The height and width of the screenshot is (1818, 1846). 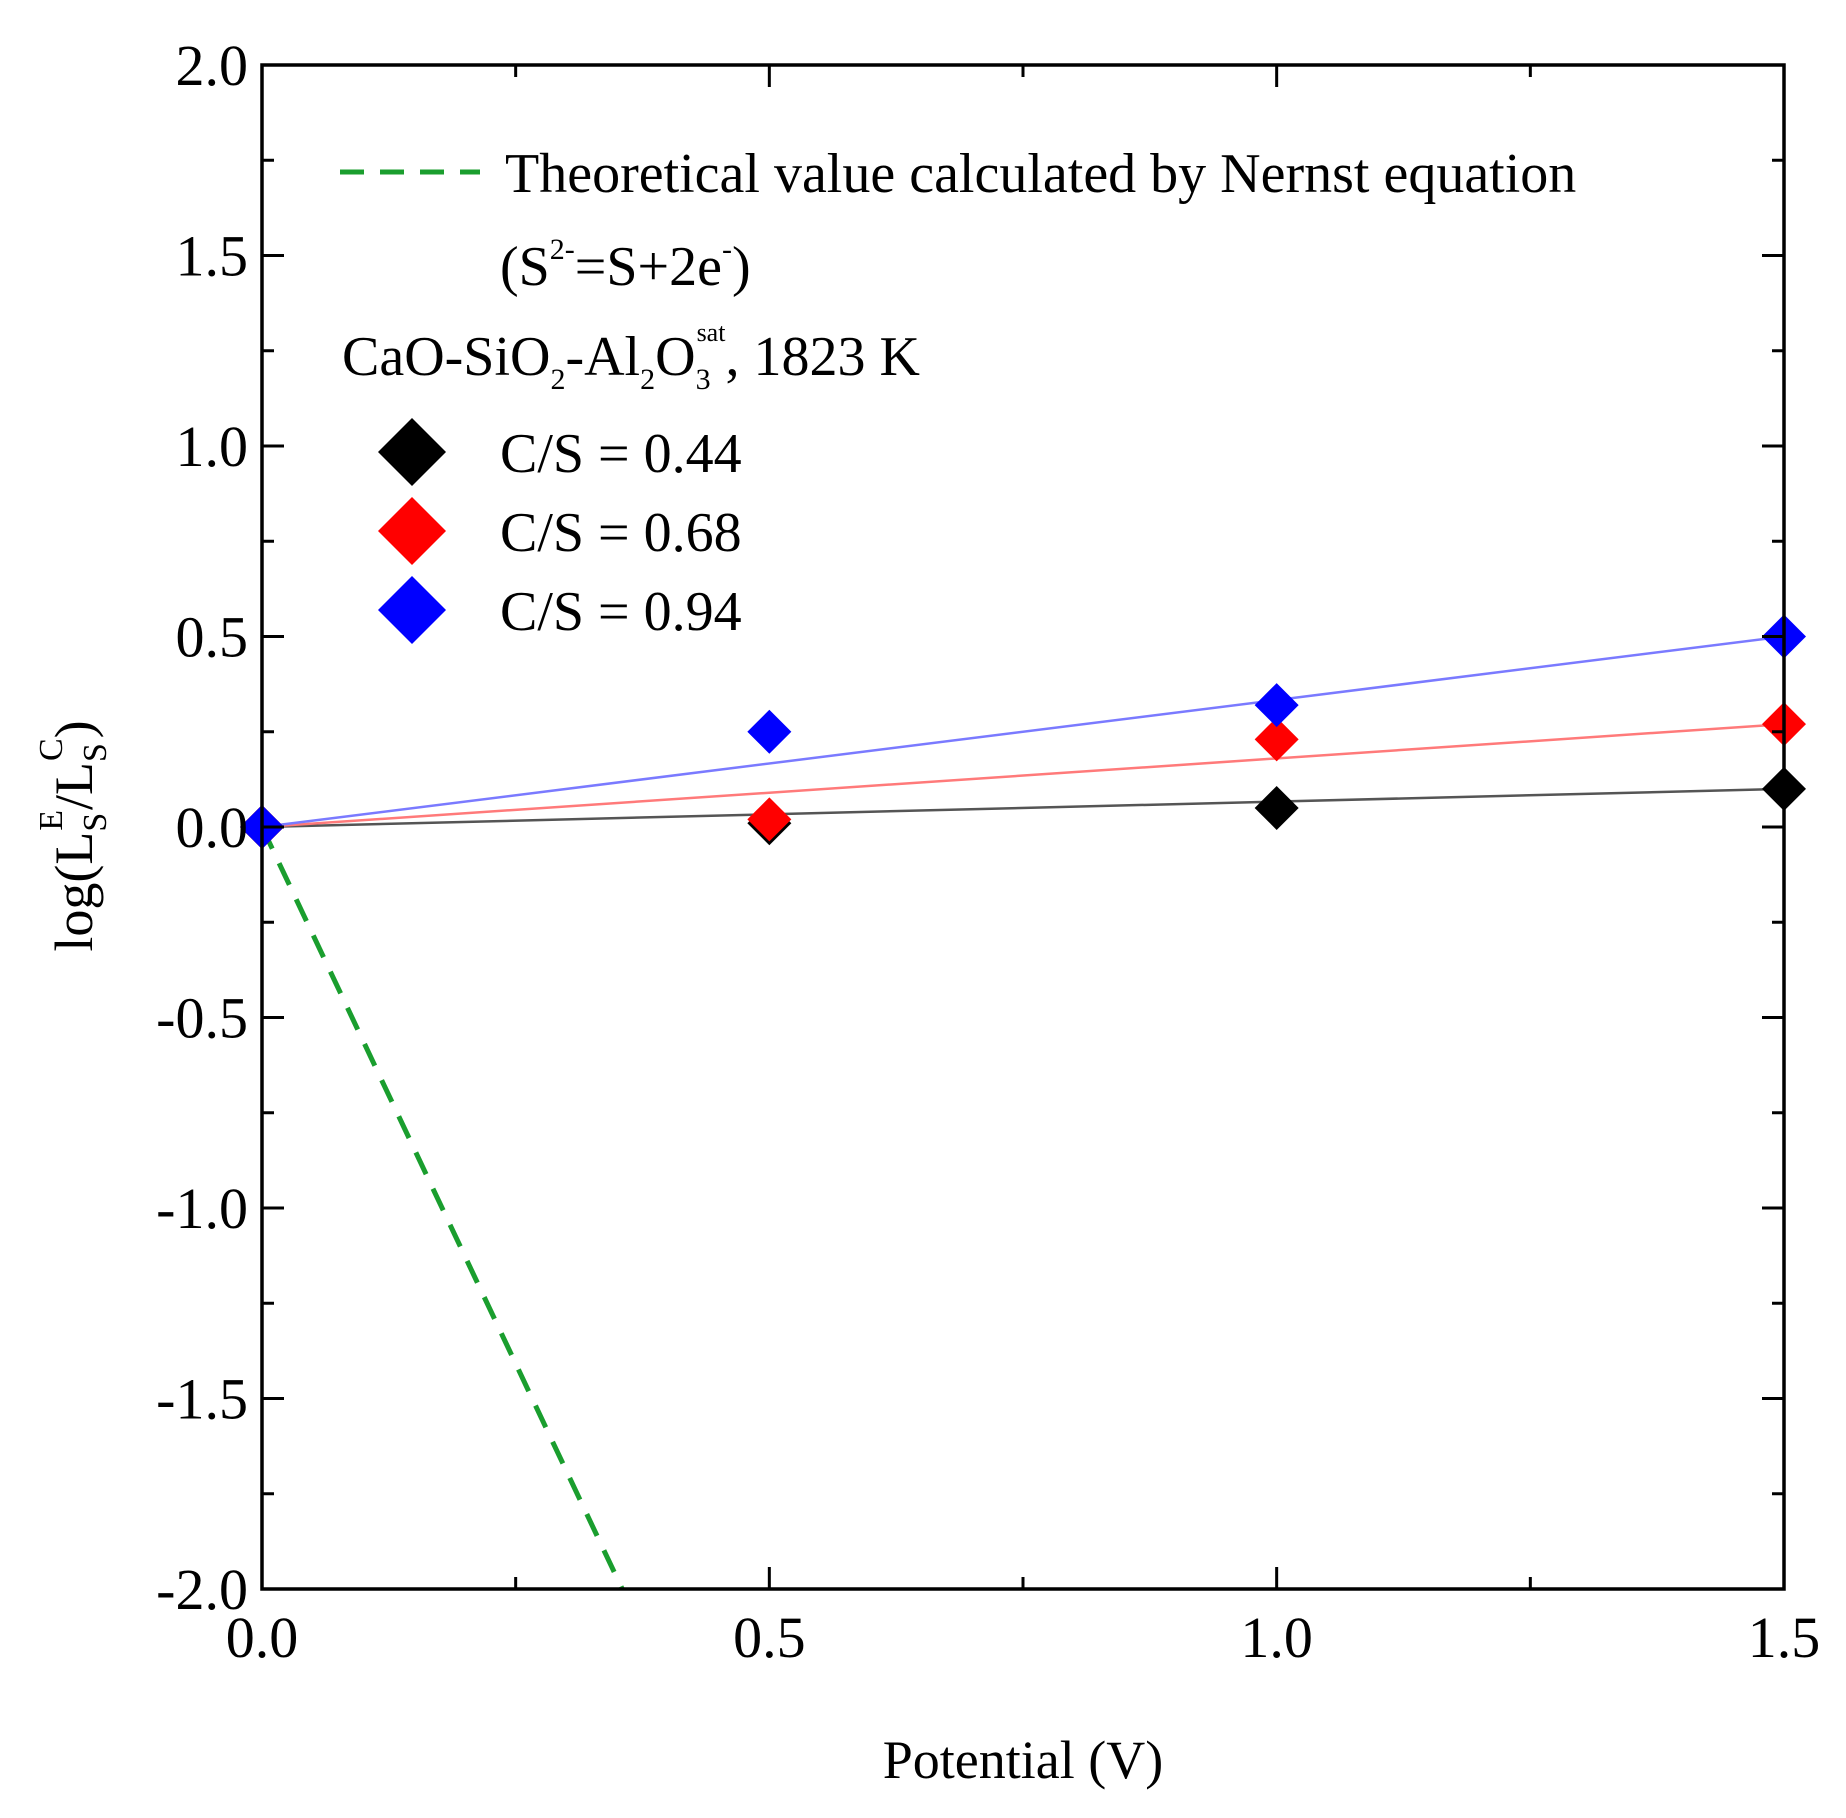 What do you see at coordinates (727, 249) in the screenshot?
I see `equation-sup2: -` at bounding box center [727, 249].